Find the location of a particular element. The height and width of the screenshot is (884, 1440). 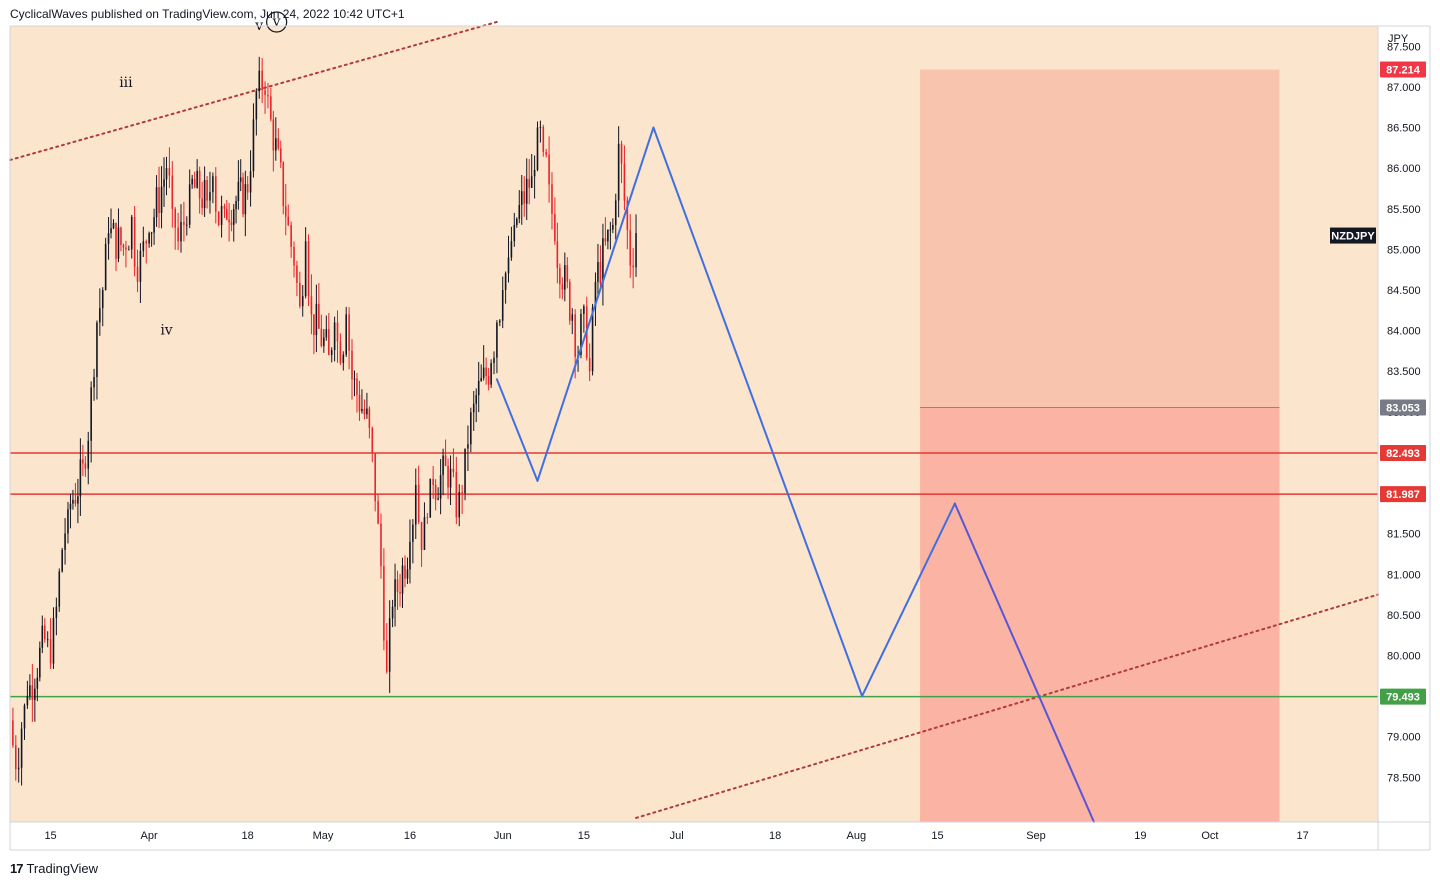

price-badges: 87.214 83.053 79.493 81.987 82.493 NZDJPY is located at coordinates (1378, 383).